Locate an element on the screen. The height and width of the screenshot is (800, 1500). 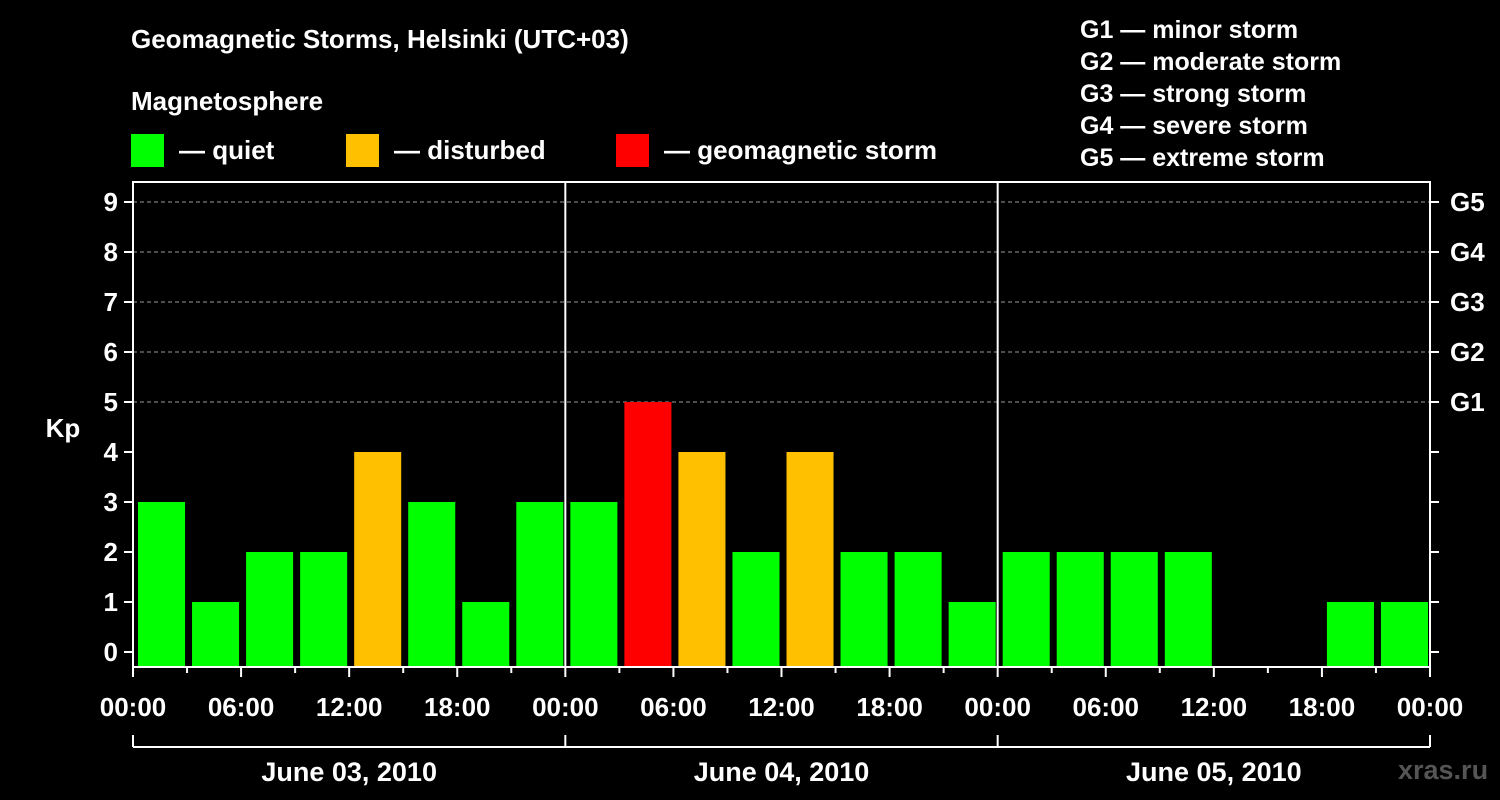
y-tick-label-2: 2 is located at coordinates (111, 552).